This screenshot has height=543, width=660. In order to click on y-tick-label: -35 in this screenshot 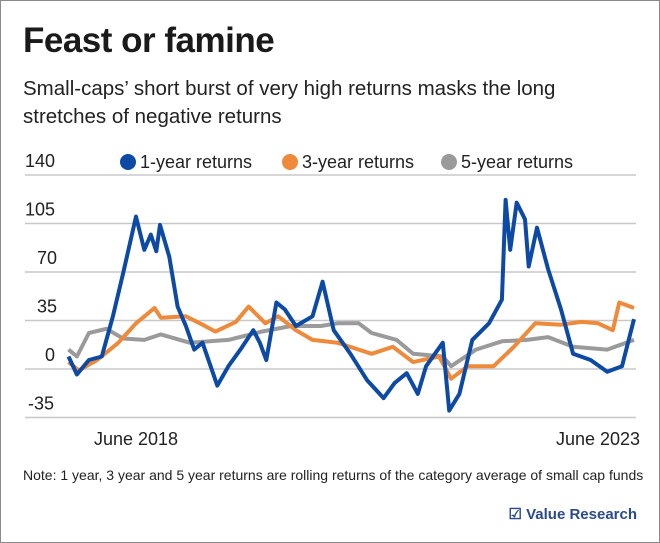, I will do `click(41, 404)`.